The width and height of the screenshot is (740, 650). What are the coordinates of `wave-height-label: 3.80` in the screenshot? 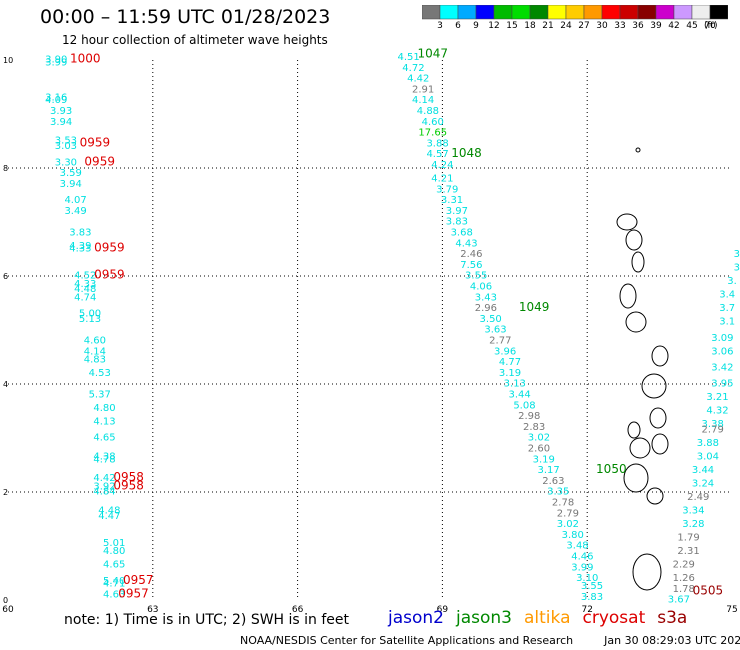 It's located at (573, 535).